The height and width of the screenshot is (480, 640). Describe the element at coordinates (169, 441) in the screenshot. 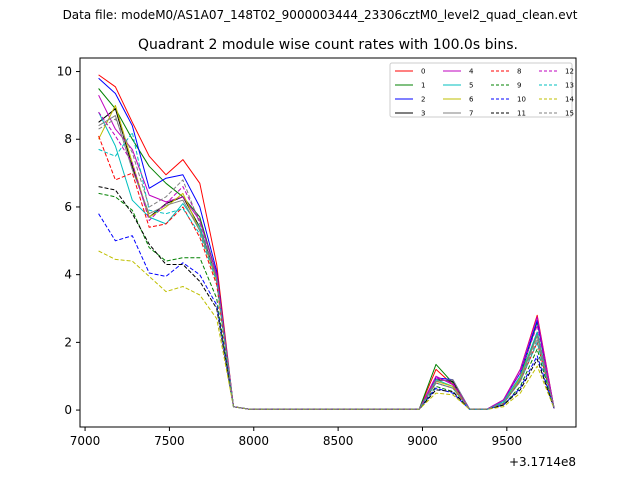

I see `x-tick-label: 7500` at that location.